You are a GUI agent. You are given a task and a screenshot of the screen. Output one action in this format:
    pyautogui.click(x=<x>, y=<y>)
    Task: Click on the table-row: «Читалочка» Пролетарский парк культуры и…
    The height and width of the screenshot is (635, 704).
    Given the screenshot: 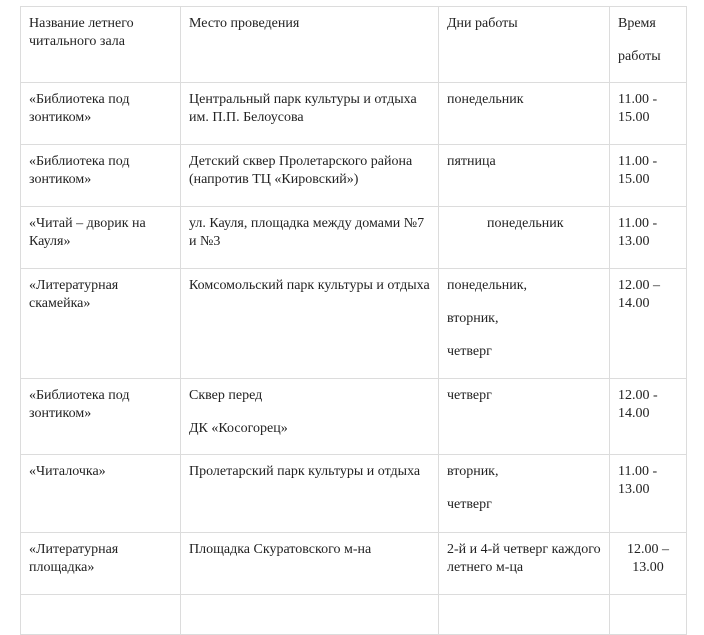 What is the action you would take?
    pyautogui.click(x=353, y=493)
    